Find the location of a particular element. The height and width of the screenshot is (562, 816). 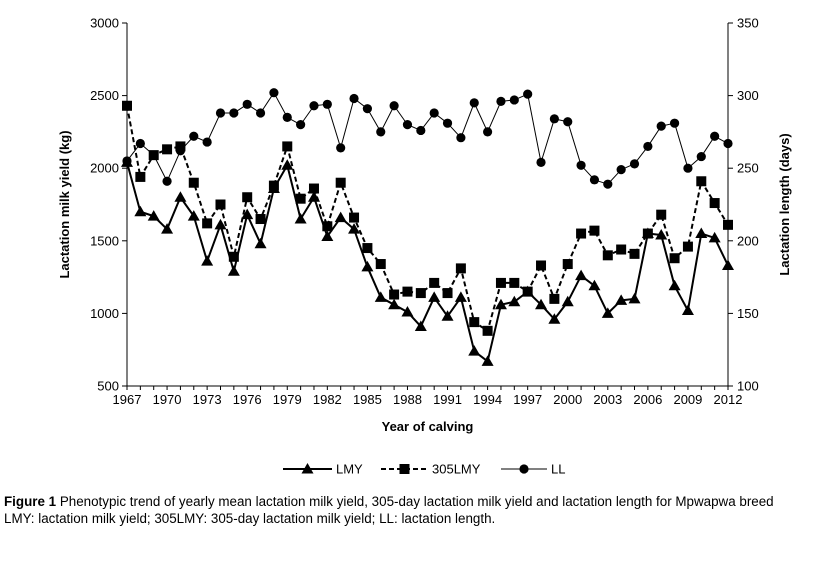

y-tick-label-right: 250 is located at coordinates (748, 168).